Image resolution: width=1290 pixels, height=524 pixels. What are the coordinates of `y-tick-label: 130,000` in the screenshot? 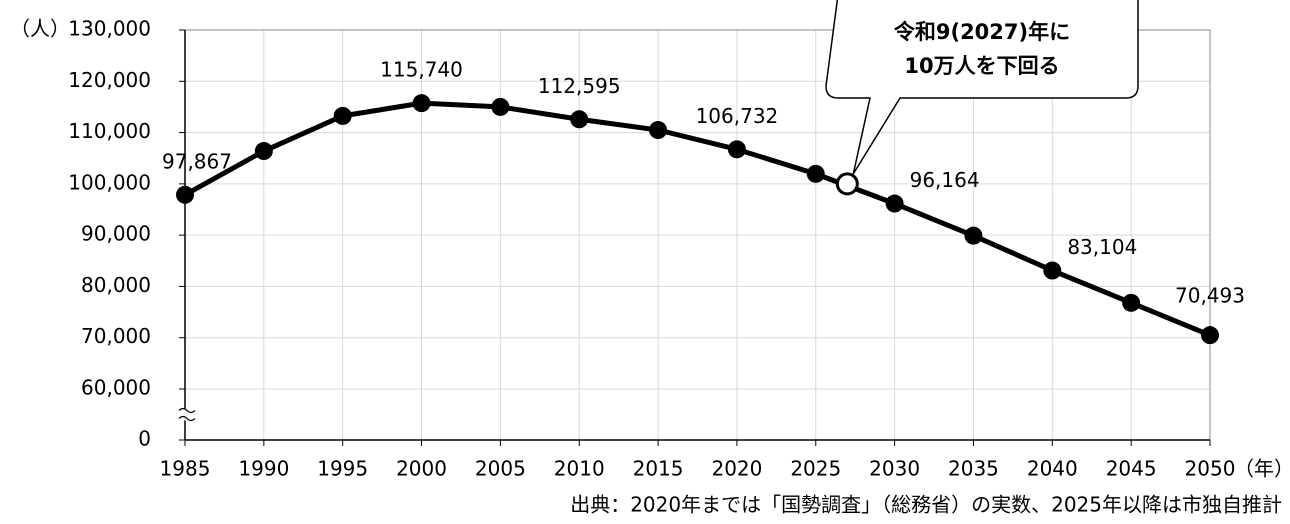 It's located at (109, 29).